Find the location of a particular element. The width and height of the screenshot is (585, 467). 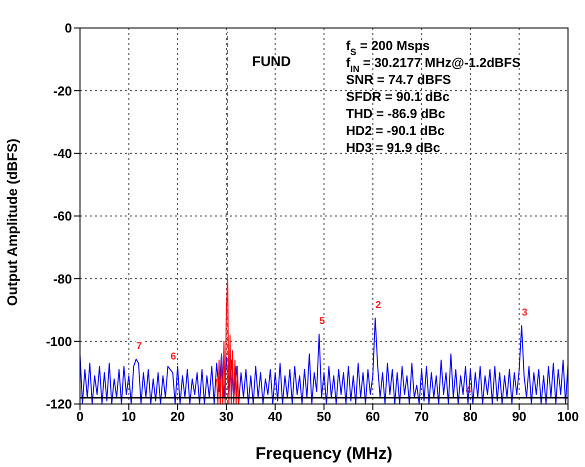

annotation: 6 is located at coordinates (173, 357).